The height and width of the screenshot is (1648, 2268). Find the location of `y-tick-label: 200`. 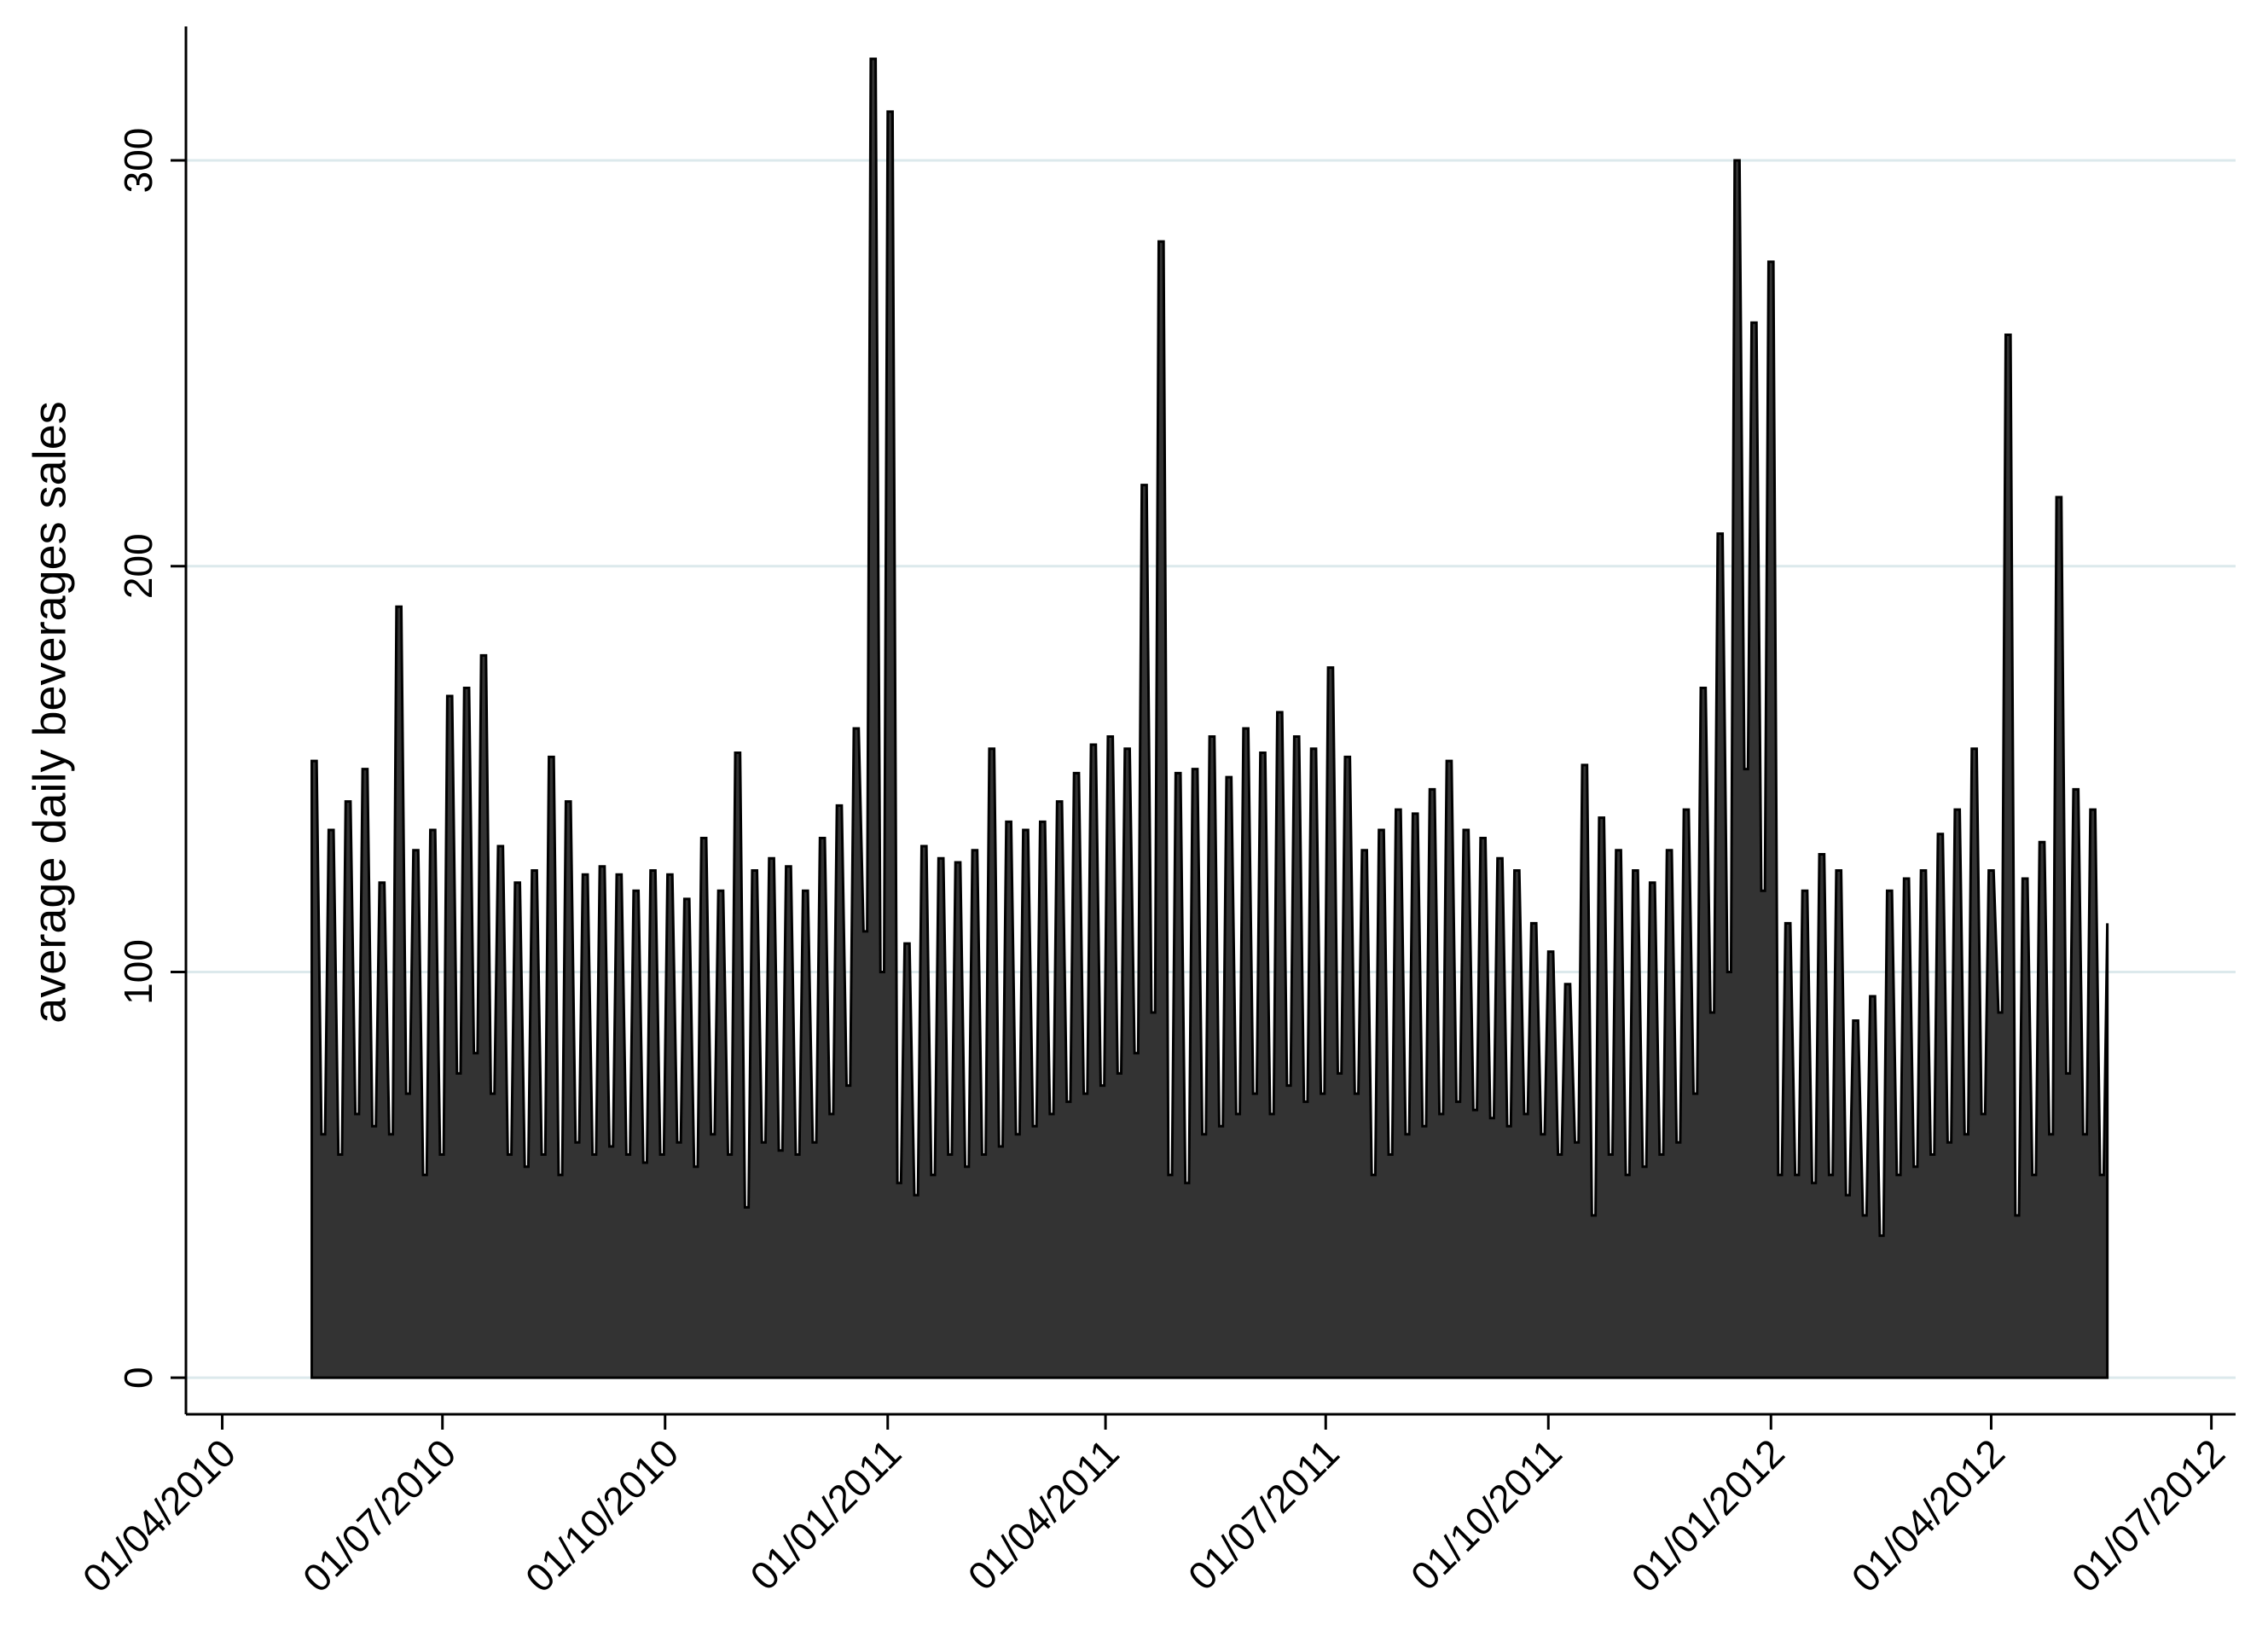

y-tick-label: 200 is located at coordinates (138, 566).